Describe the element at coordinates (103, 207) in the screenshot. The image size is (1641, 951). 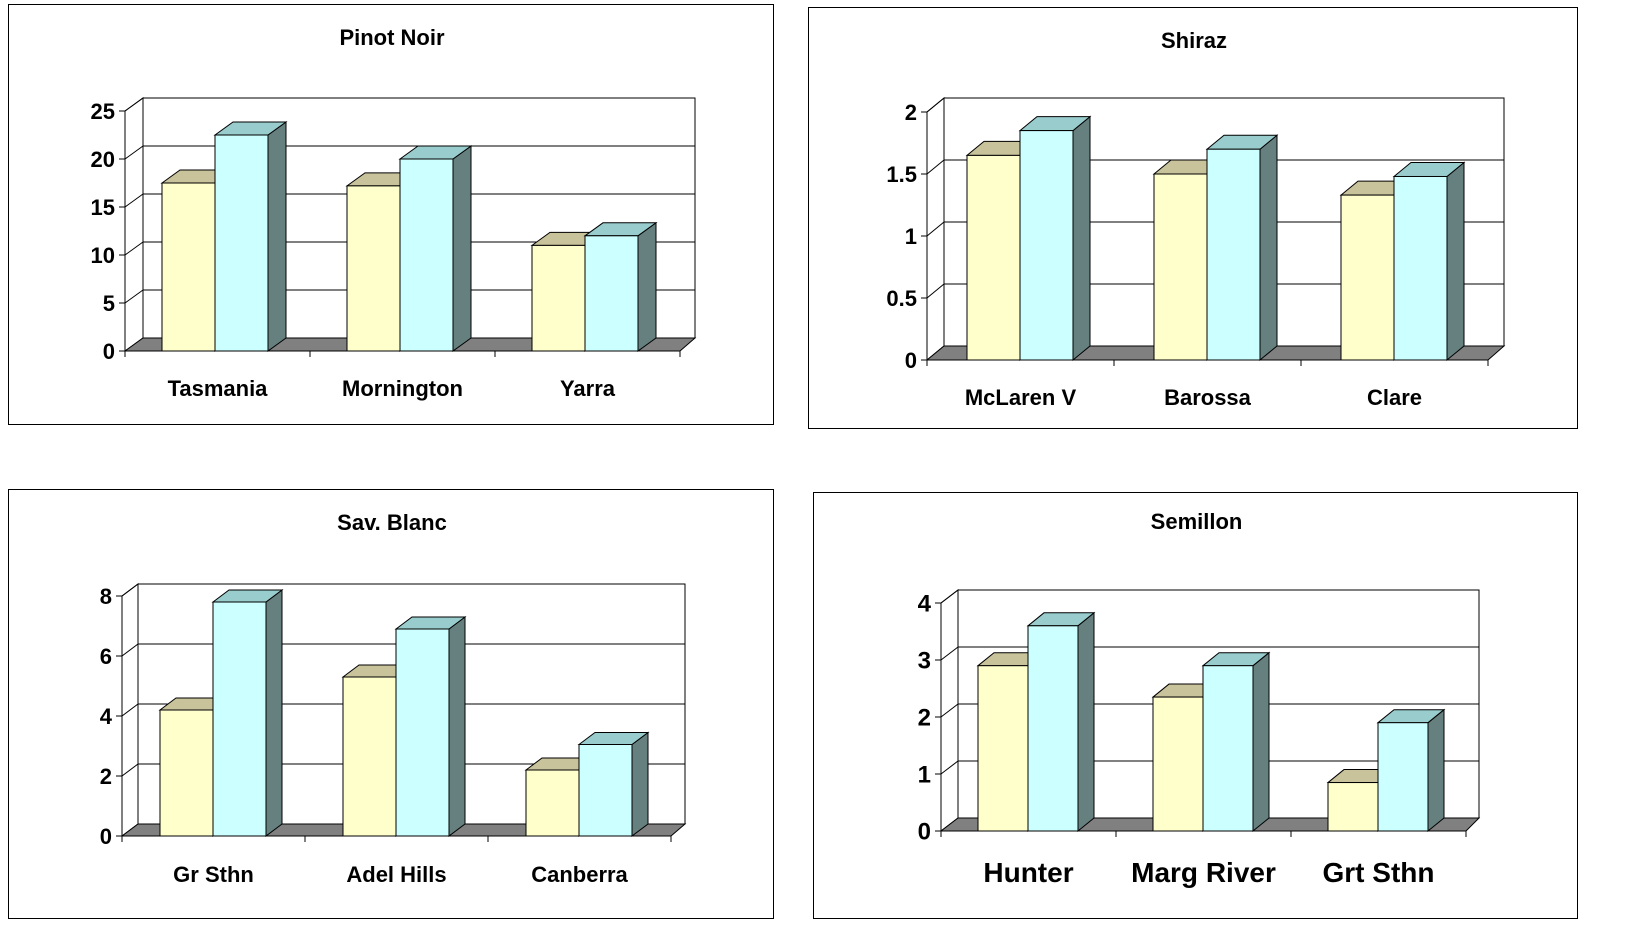
I see `y-tick-label: 15` at that location.